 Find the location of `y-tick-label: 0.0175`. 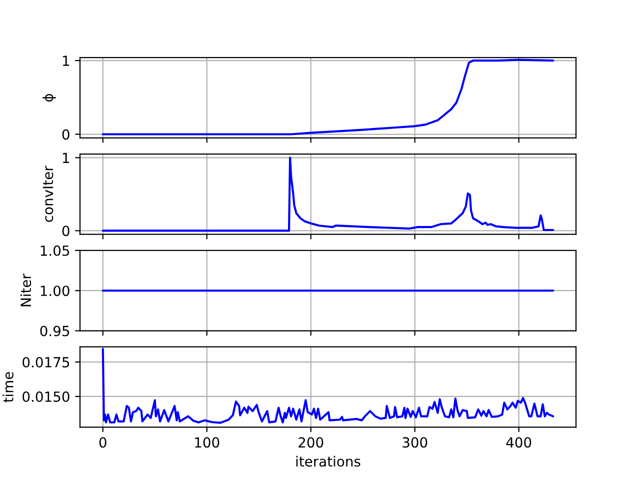

y-tick-label: 0.0175 is located at coordinates (46, 362).